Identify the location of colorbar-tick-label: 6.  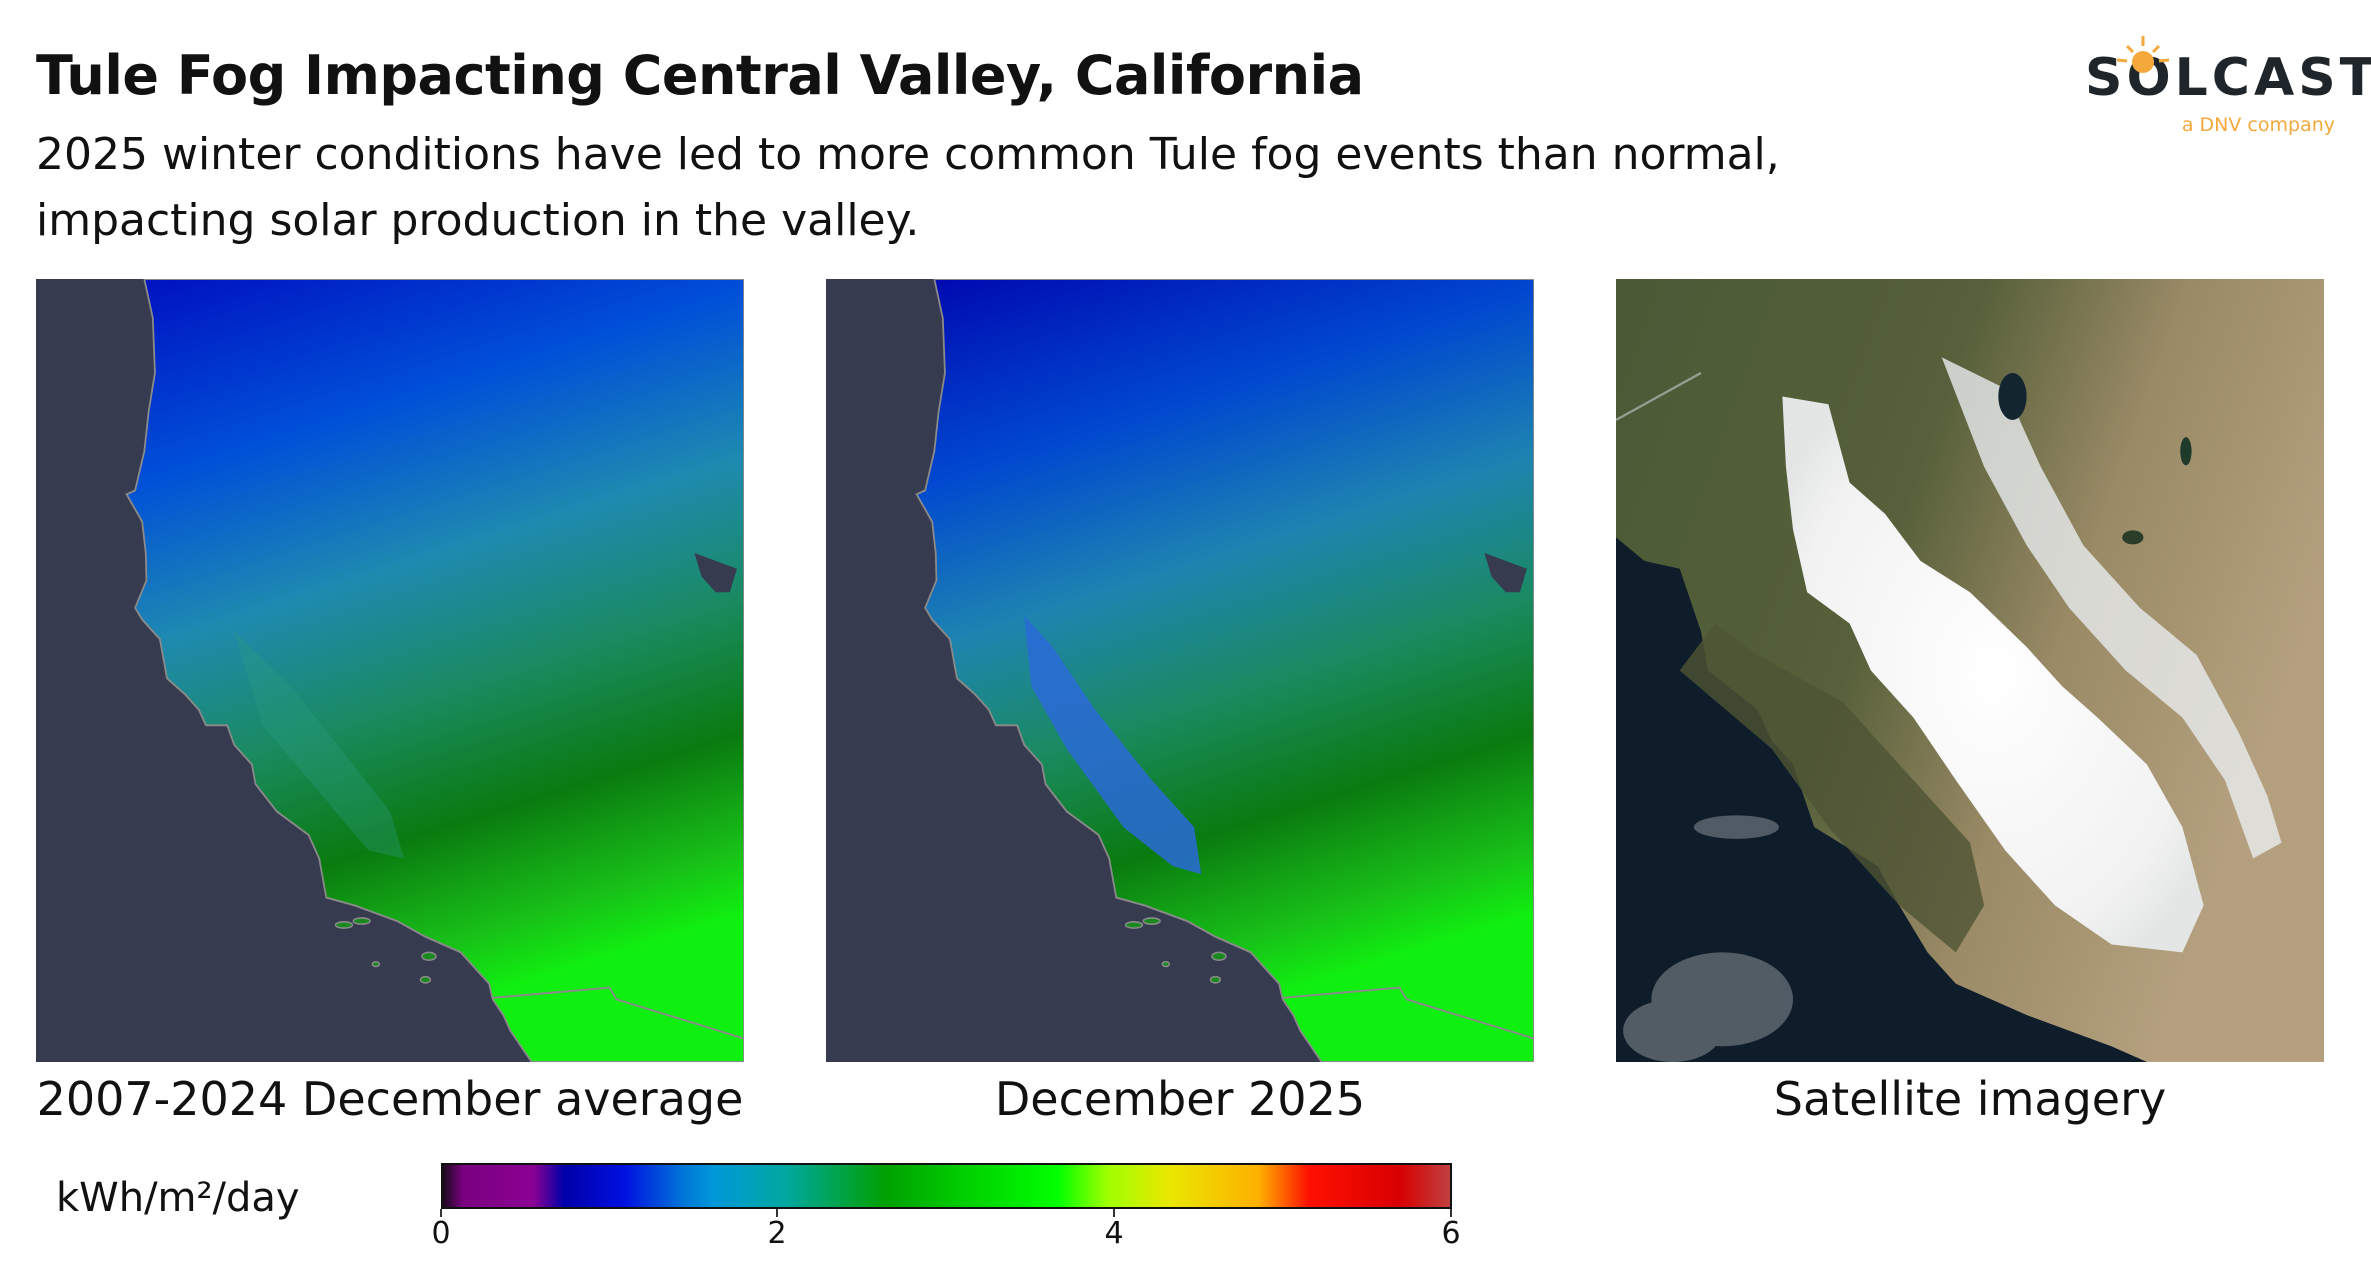
(1451, 1233).